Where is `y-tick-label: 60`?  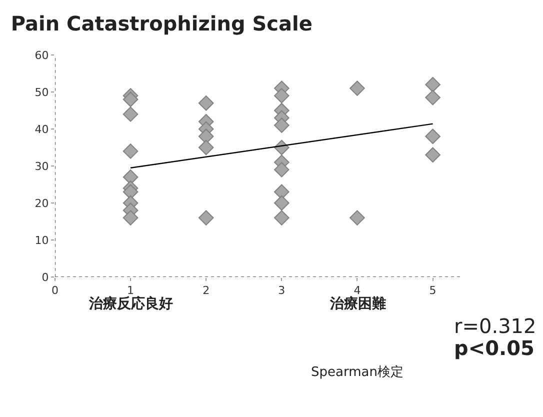
y-tick-label: 60 is located at coordinates (41, 55).